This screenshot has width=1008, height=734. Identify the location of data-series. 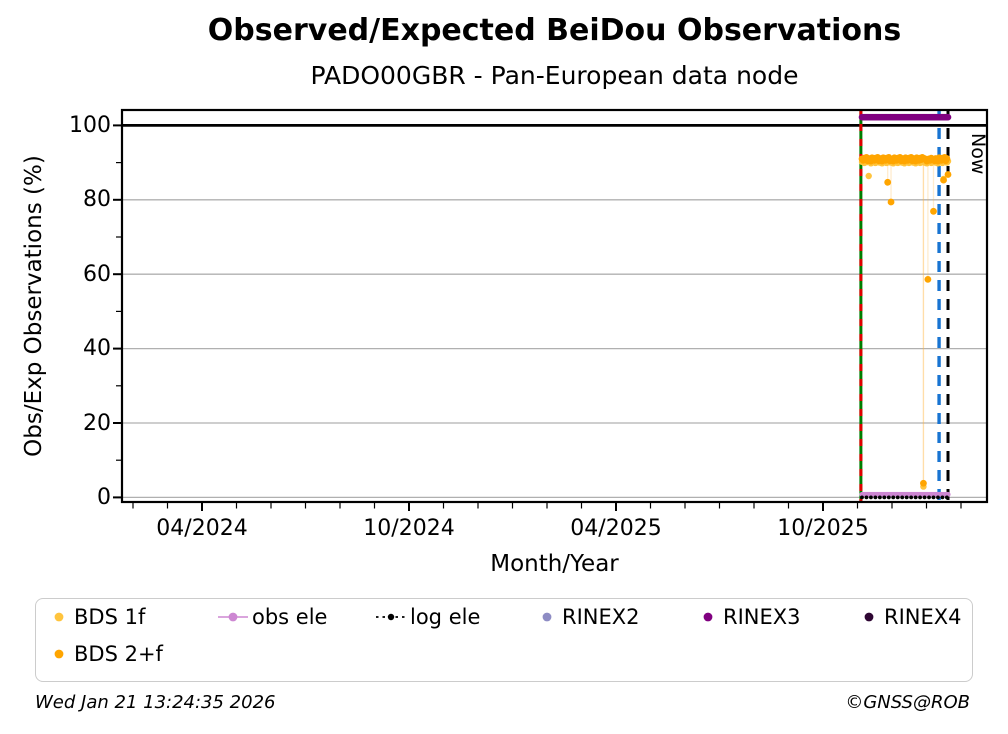
(905, 306).